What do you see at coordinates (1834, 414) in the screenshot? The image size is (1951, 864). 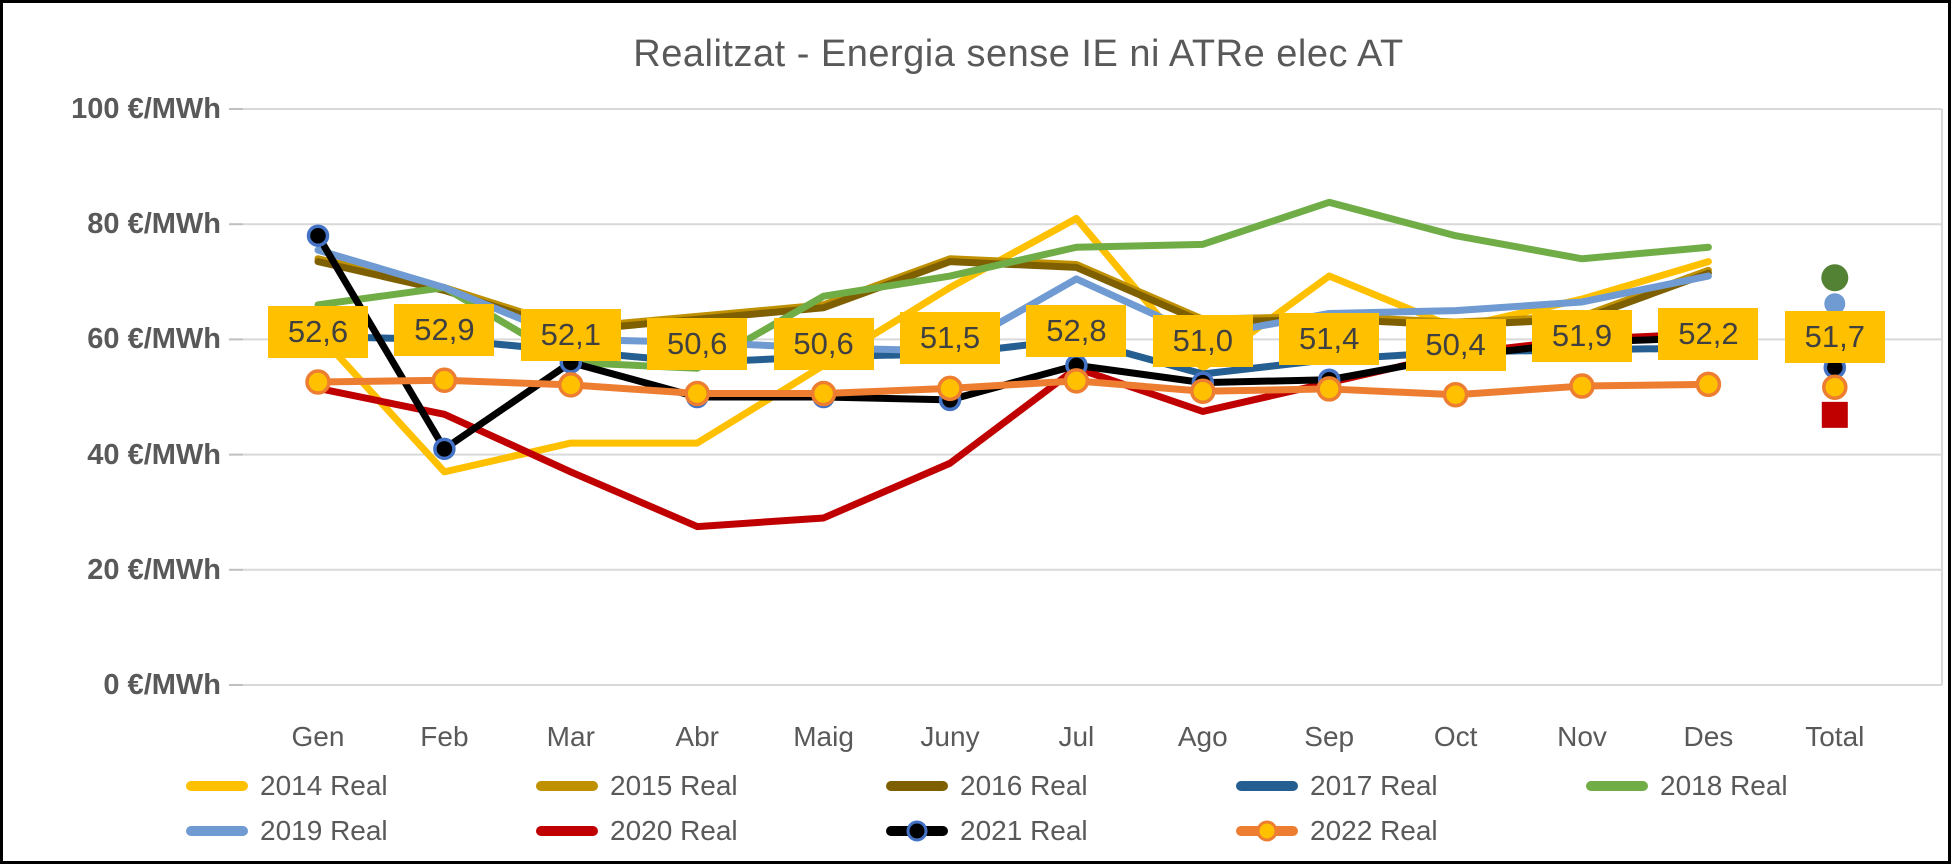 I see `total-marker-2020-real` at bounding box center [1834, 414].